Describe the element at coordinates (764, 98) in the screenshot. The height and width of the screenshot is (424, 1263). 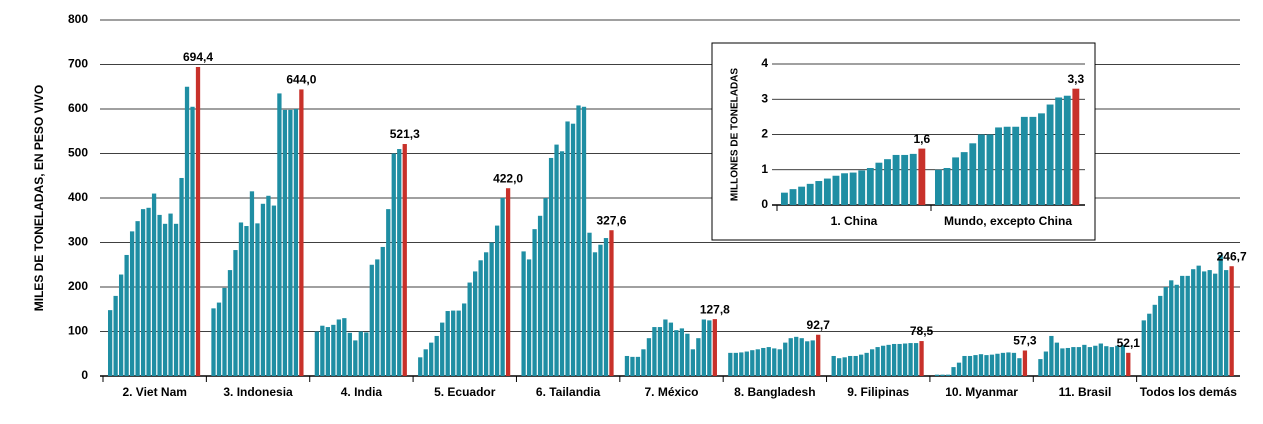
I see `y-tick-label: 3` at that location.